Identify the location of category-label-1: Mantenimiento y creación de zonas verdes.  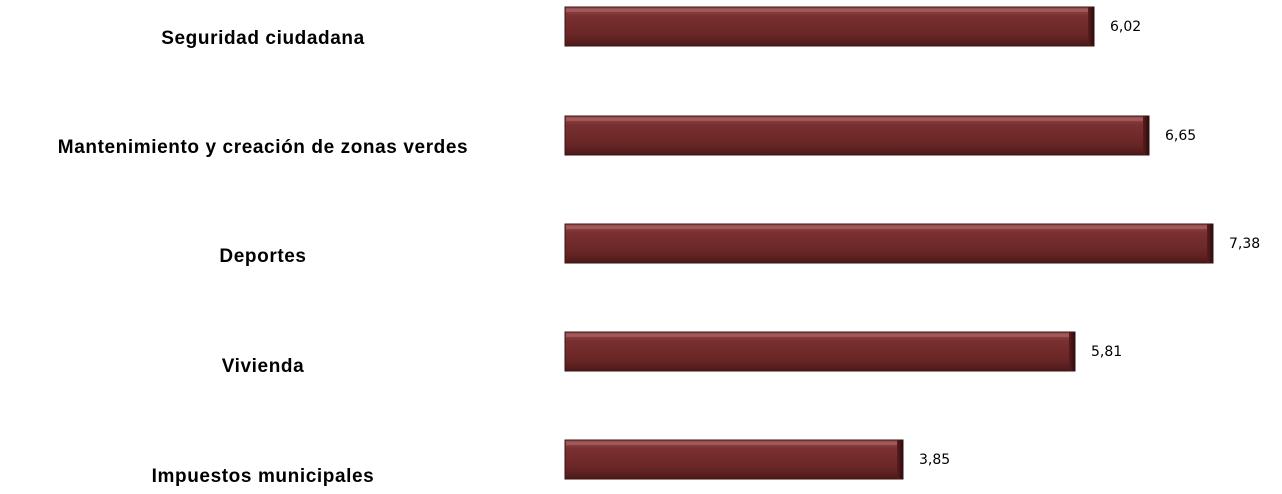
(263, 147).